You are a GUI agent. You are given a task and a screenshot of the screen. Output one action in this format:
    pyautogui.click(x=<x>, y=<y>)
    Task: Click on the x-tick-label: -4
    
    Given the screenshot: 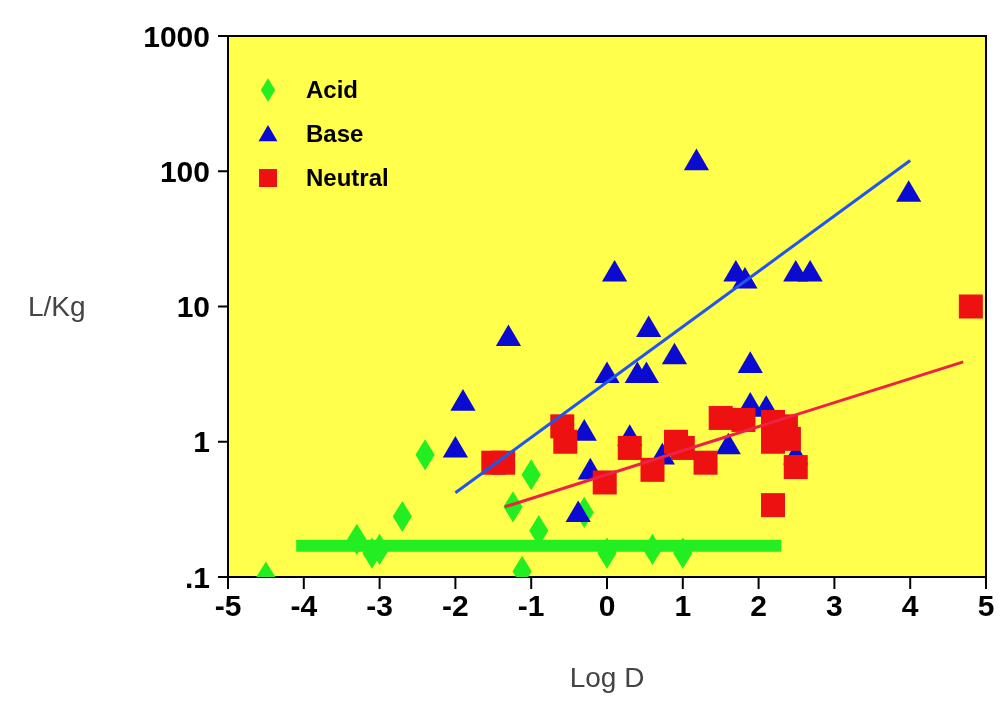 What is the action you would take?
    pyautogui.click(x=304, y=606)
    